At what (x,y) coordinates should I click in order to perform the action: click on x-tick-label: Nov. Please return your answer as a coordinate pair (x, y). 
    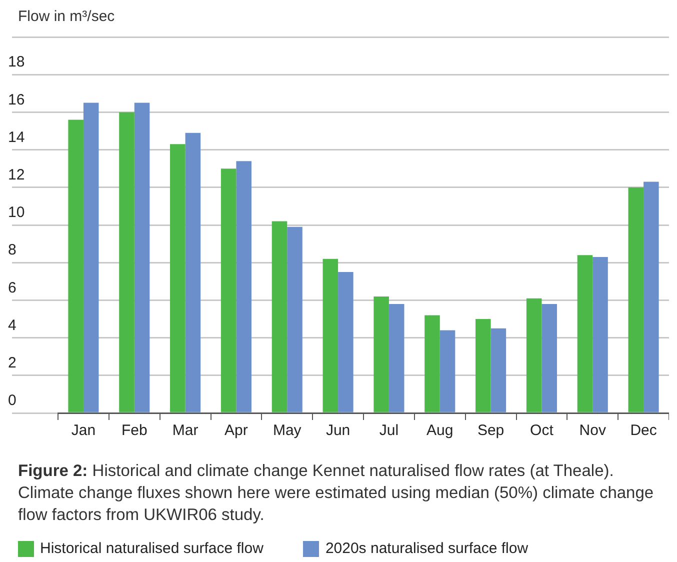
    Looking at the image, I should click on (592, 431).